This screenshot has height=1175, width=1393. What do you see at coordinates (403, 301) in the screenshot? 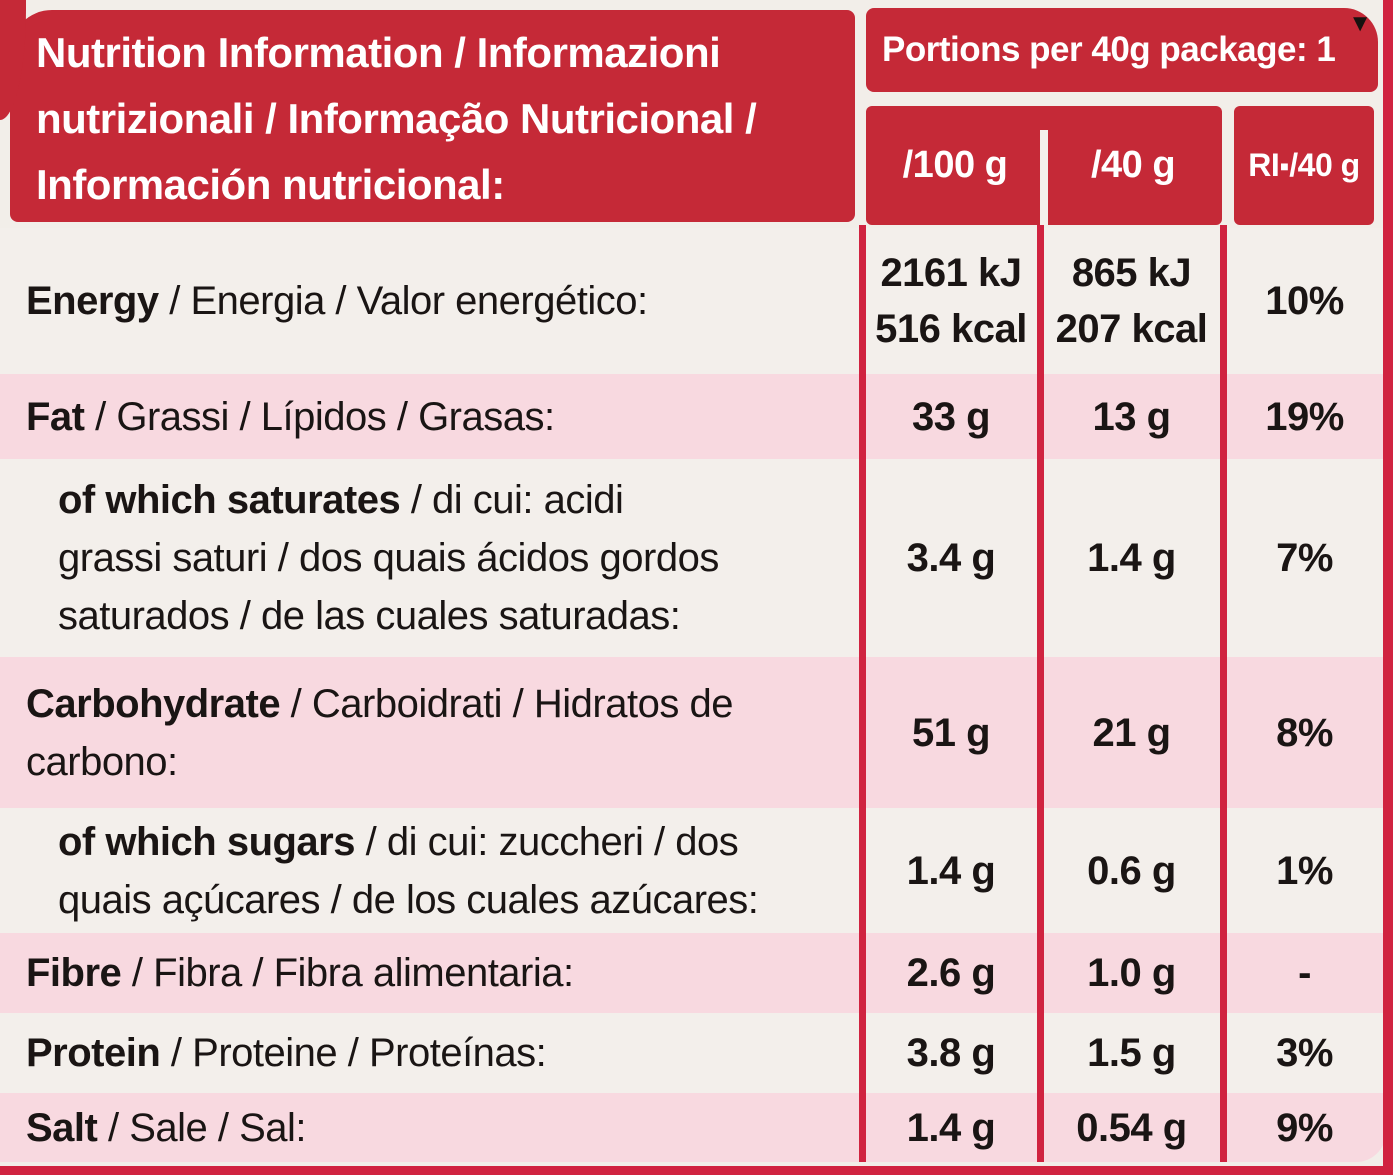
I see `nutrient-translations: / Energia / Valor energético:` at bounding box center [403, 301].